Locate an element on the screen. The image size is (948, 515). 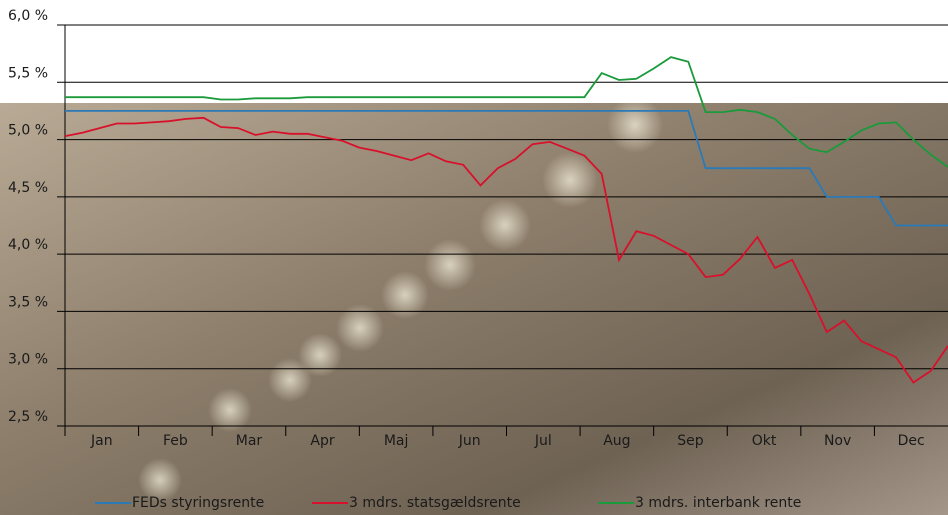
legend-label: 3 mdrs. interbank rente is located at coordinates (718, 503).